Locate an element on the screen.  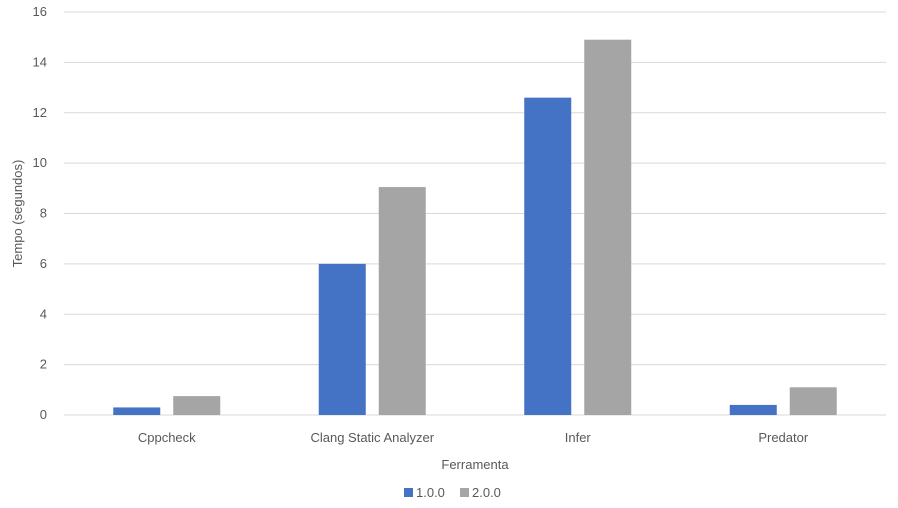
y-tick-label: 14 is located at coordinates (40, 61).